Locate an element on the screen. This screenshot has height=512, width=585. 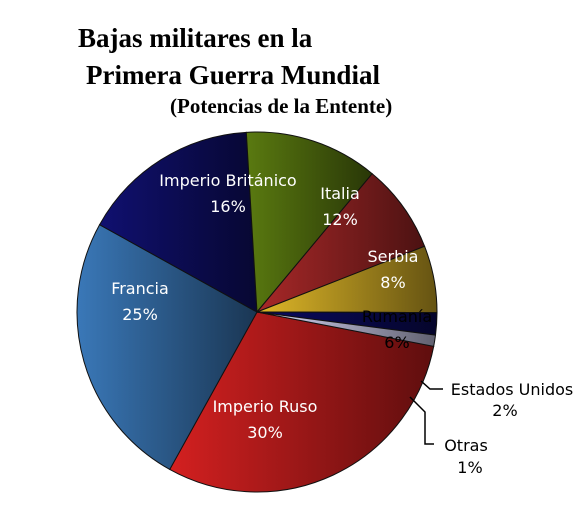
chart-title-line-1: Bajas militares en la is located at coordinates (195, 38).